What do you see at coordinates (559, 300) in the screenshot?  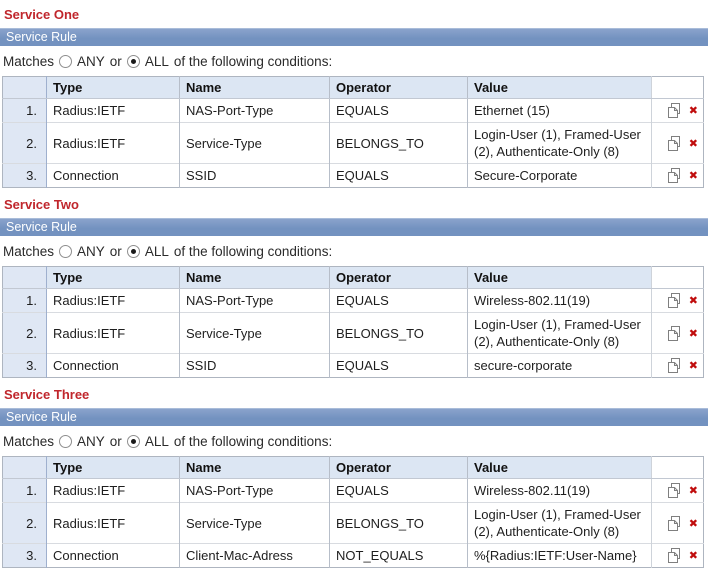 I see `value-cell: Wireless-802.11(19)` at bounding box center [559, 300].